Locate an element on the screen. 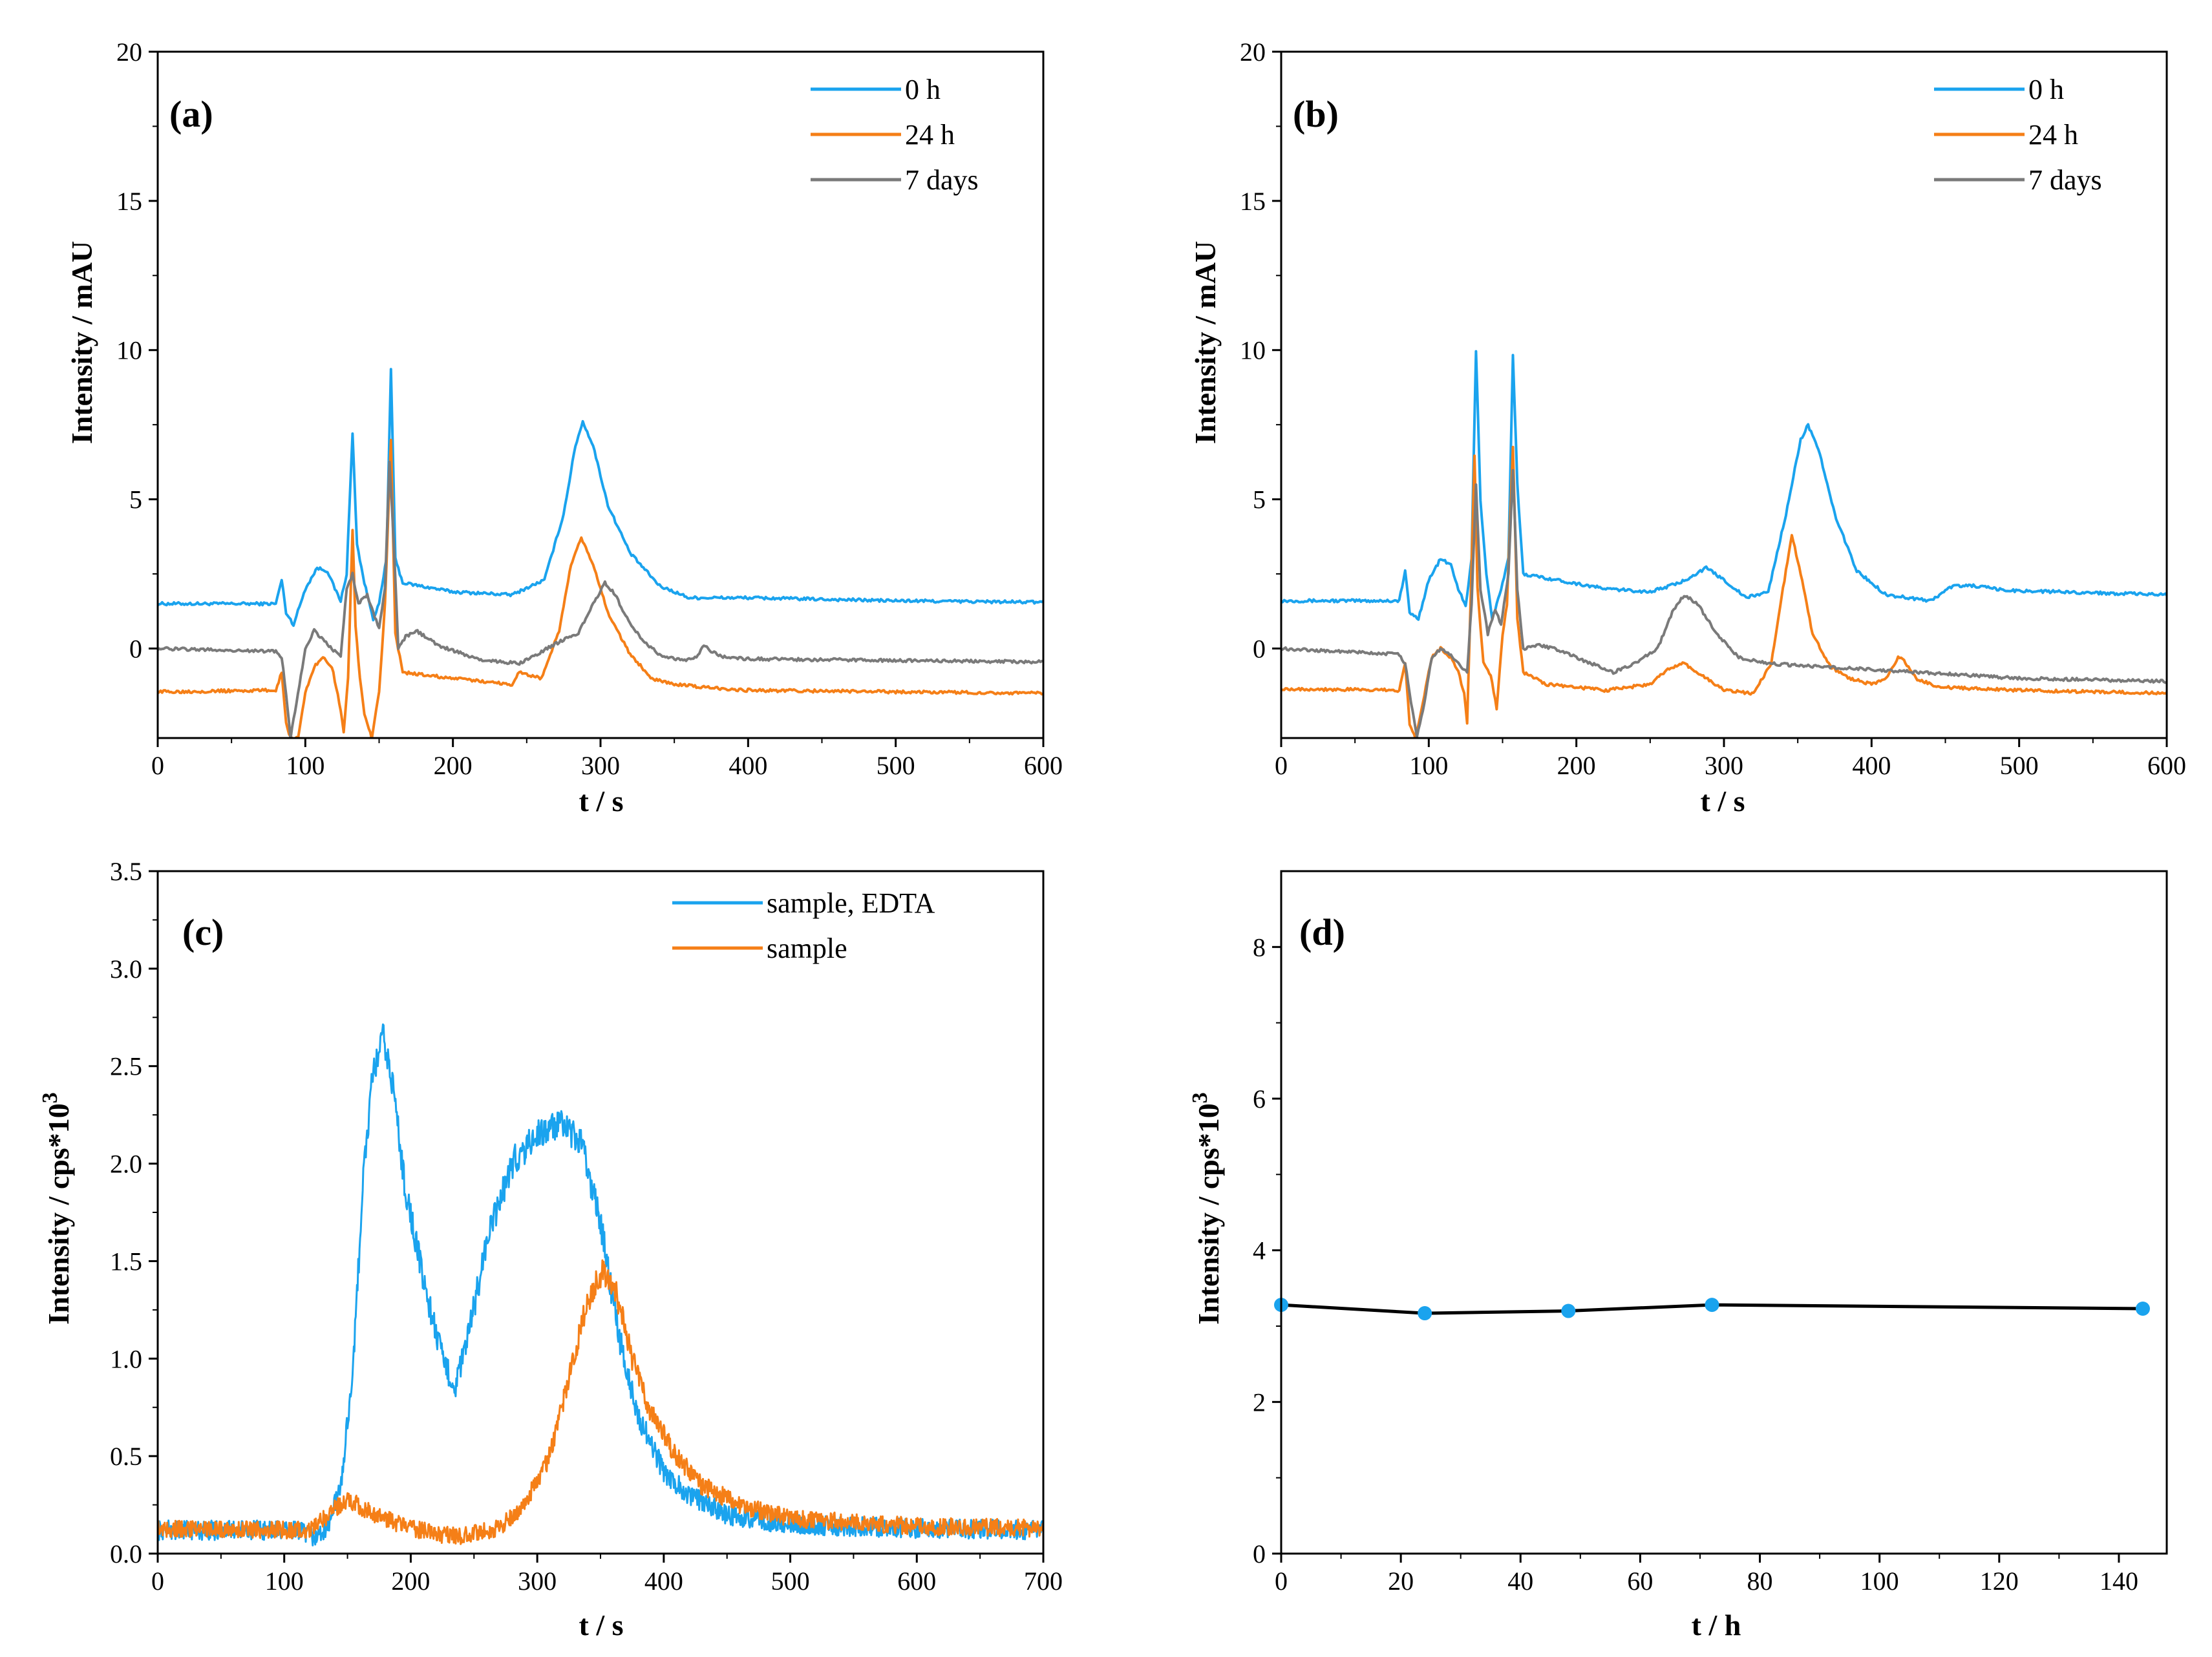 Image resolution: width=2212 pixels, height=1657 pixels. y-tick-a-3: 15 is located at coordinates (129, 201).